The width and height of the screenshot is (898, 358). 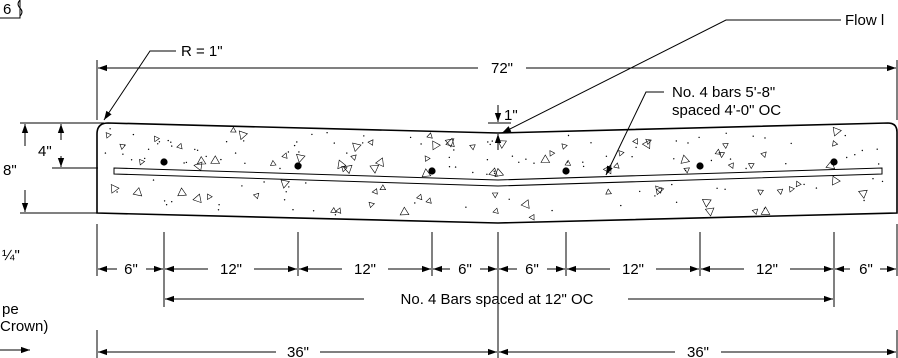 What do you see at coordinates (11, 9) in the screenshot?
I see `top-left-fragment: 6` at bounding box center [11, 9].